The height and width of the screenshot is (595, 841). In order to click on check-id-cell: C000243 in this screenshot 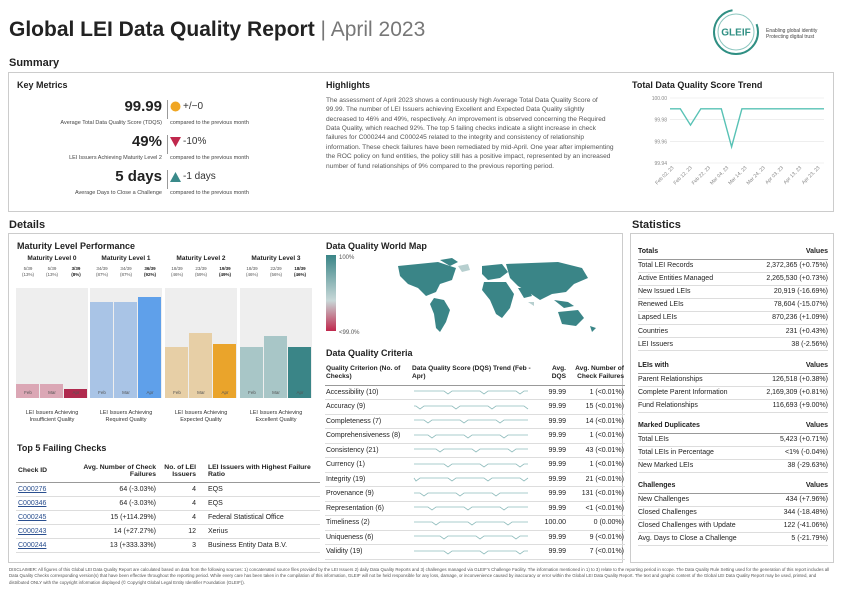, I will do `click(45, 531)`.